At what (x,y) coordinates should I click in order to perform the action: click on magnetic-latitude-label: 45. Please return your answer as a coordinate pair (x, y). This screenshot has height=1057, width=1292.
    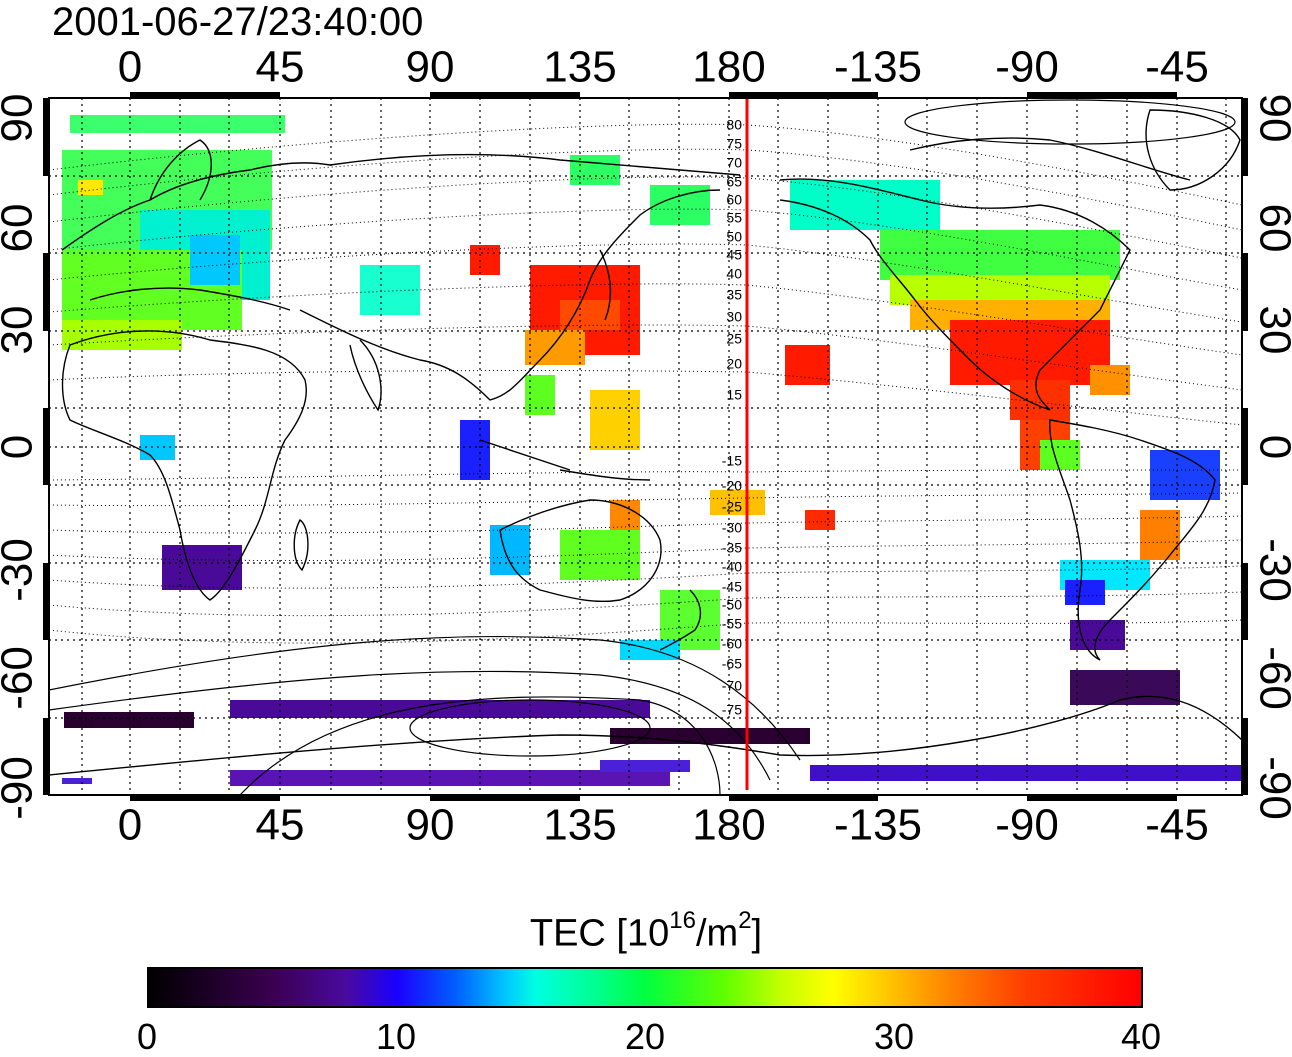
    Looking at the image, I should click on (734, 255).